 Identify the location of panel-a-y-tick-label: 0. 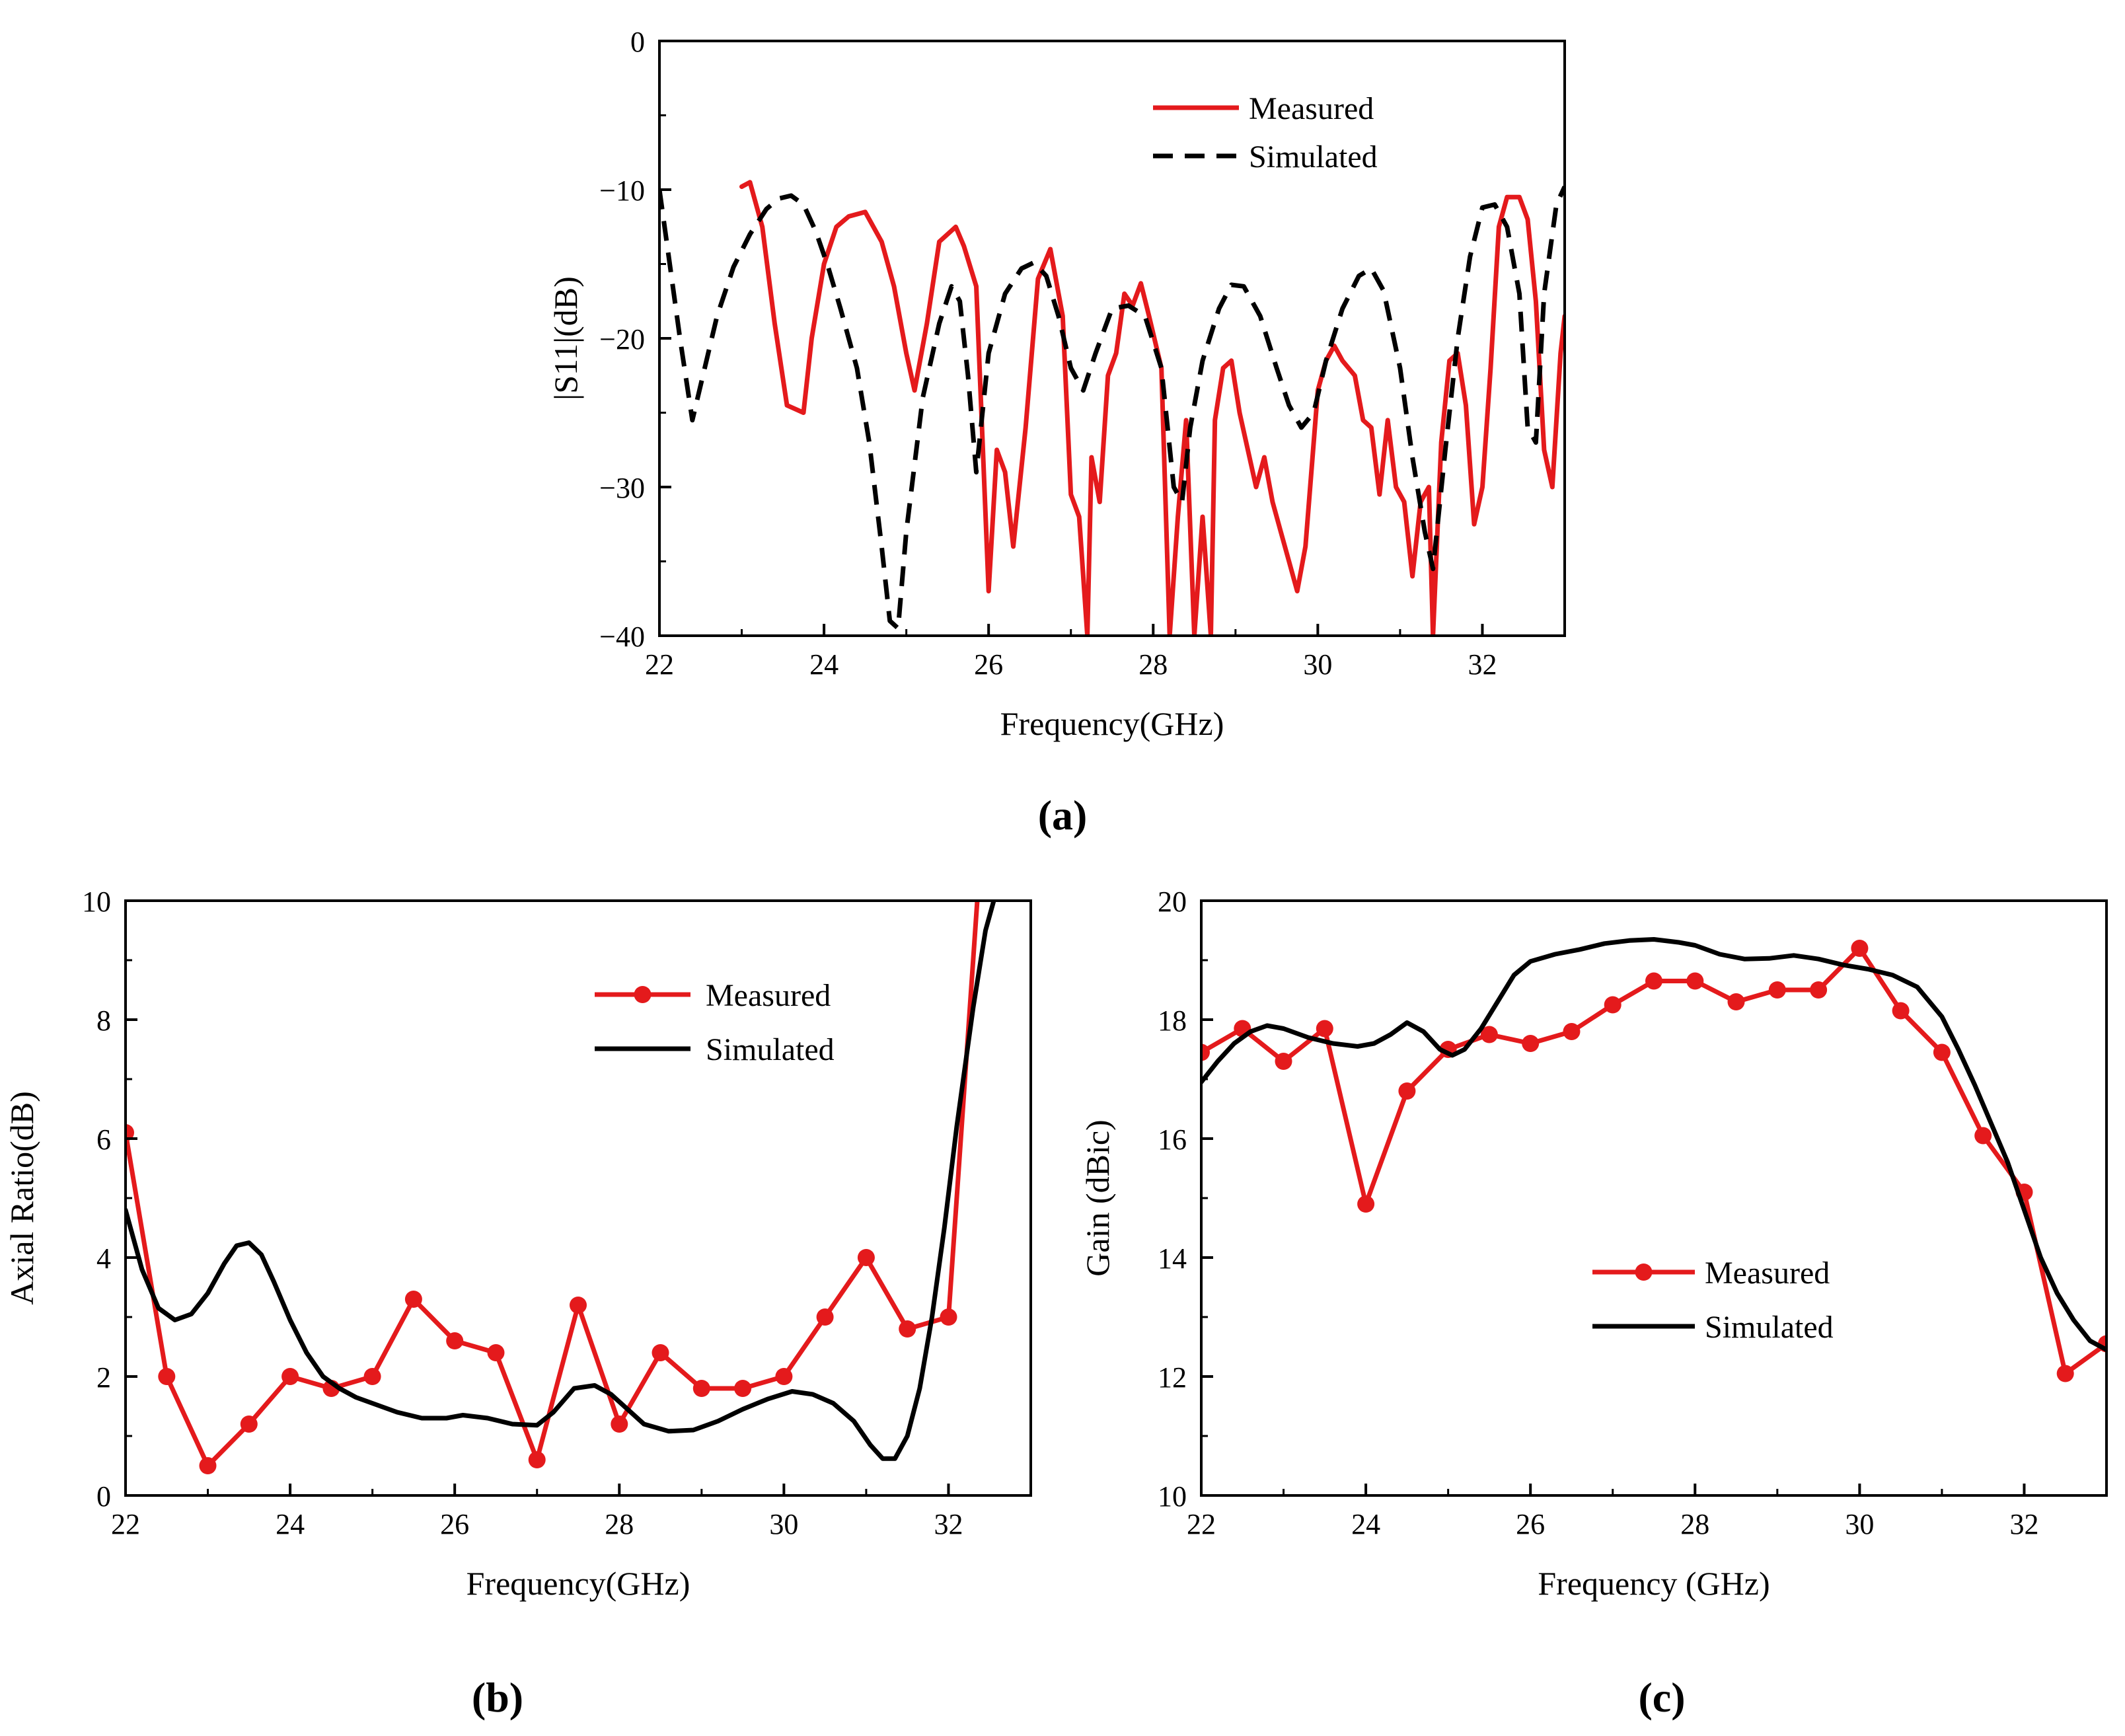
(637, 42).